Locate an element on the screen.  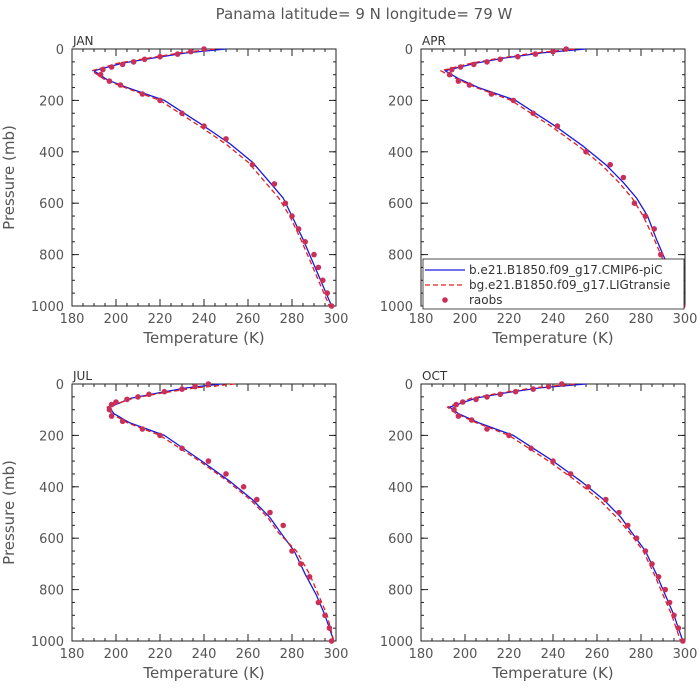
y-tick-label: 0 is located at coordinates (60, 50).